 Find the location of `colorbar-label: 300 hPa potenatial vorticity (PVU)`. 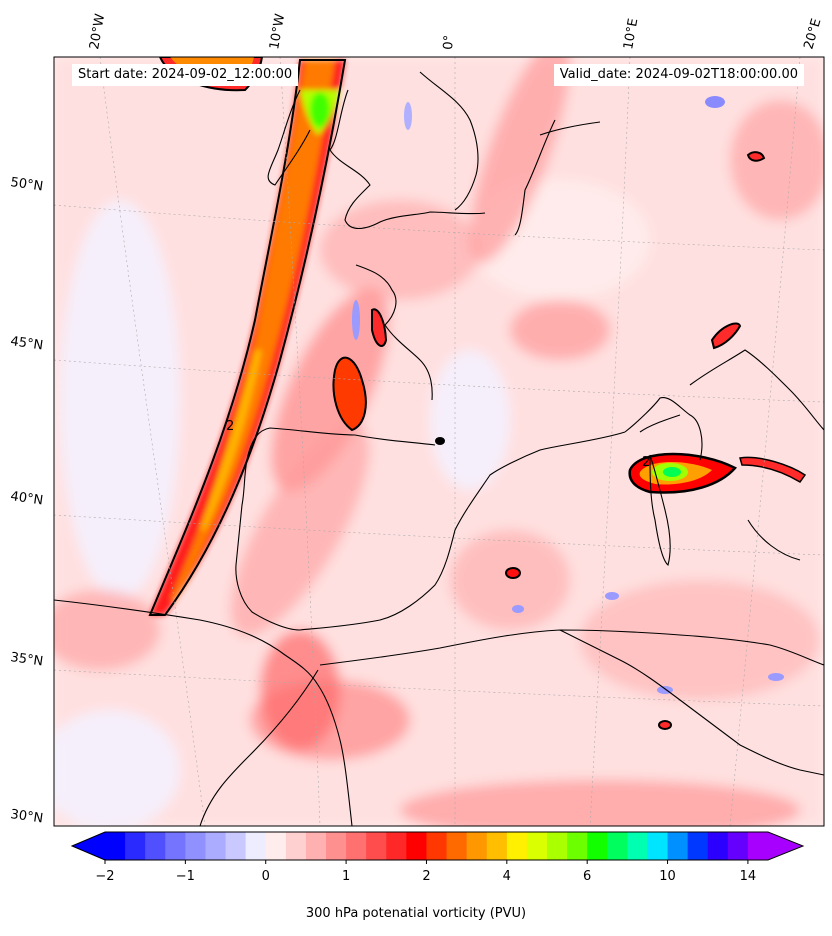

colorbar-label: 300 hPa potenatial vorticity (PVU) is located at coordinates (416, 913).